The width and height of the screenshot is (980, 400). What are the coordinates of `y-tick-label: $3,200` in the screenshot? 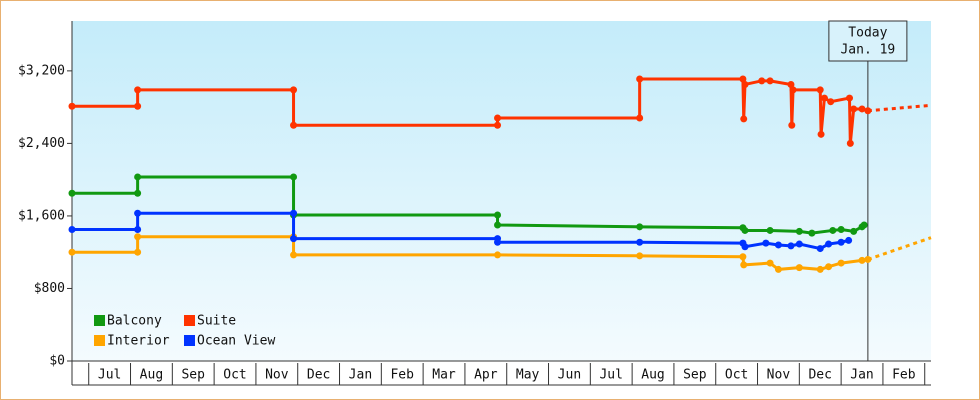 It's located at (41, 70).